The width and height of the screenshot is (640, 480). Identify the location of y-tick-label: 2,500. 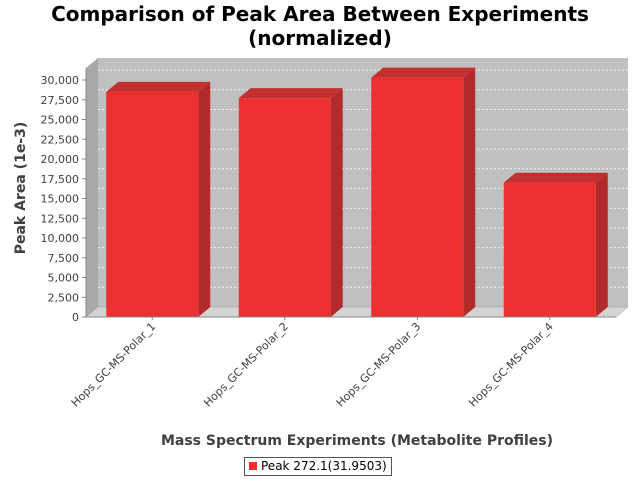
(64, 297).